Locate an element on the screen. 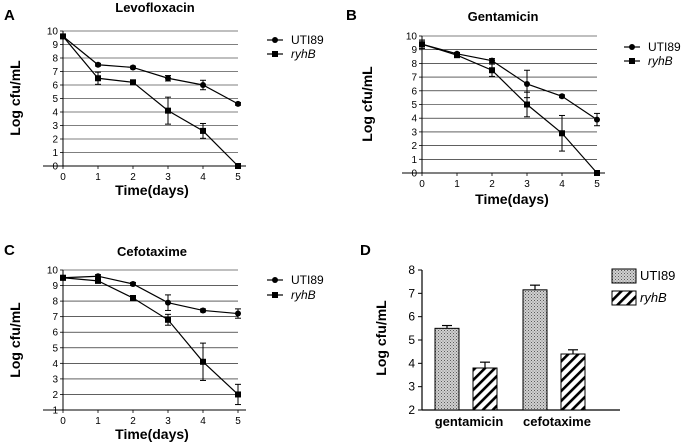 This screenshot has width=682, height=447. panel-b-ylabel: Log cfu/mL is located at coordinates (367, 104).